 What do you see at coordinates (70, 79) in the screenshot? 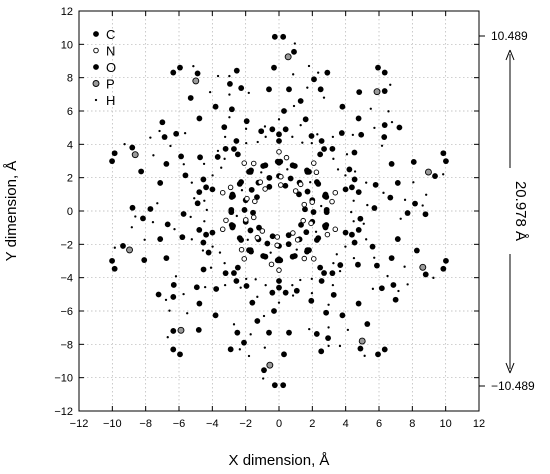
I see `y-tick-label: 8` at bounding box center [70, 79].